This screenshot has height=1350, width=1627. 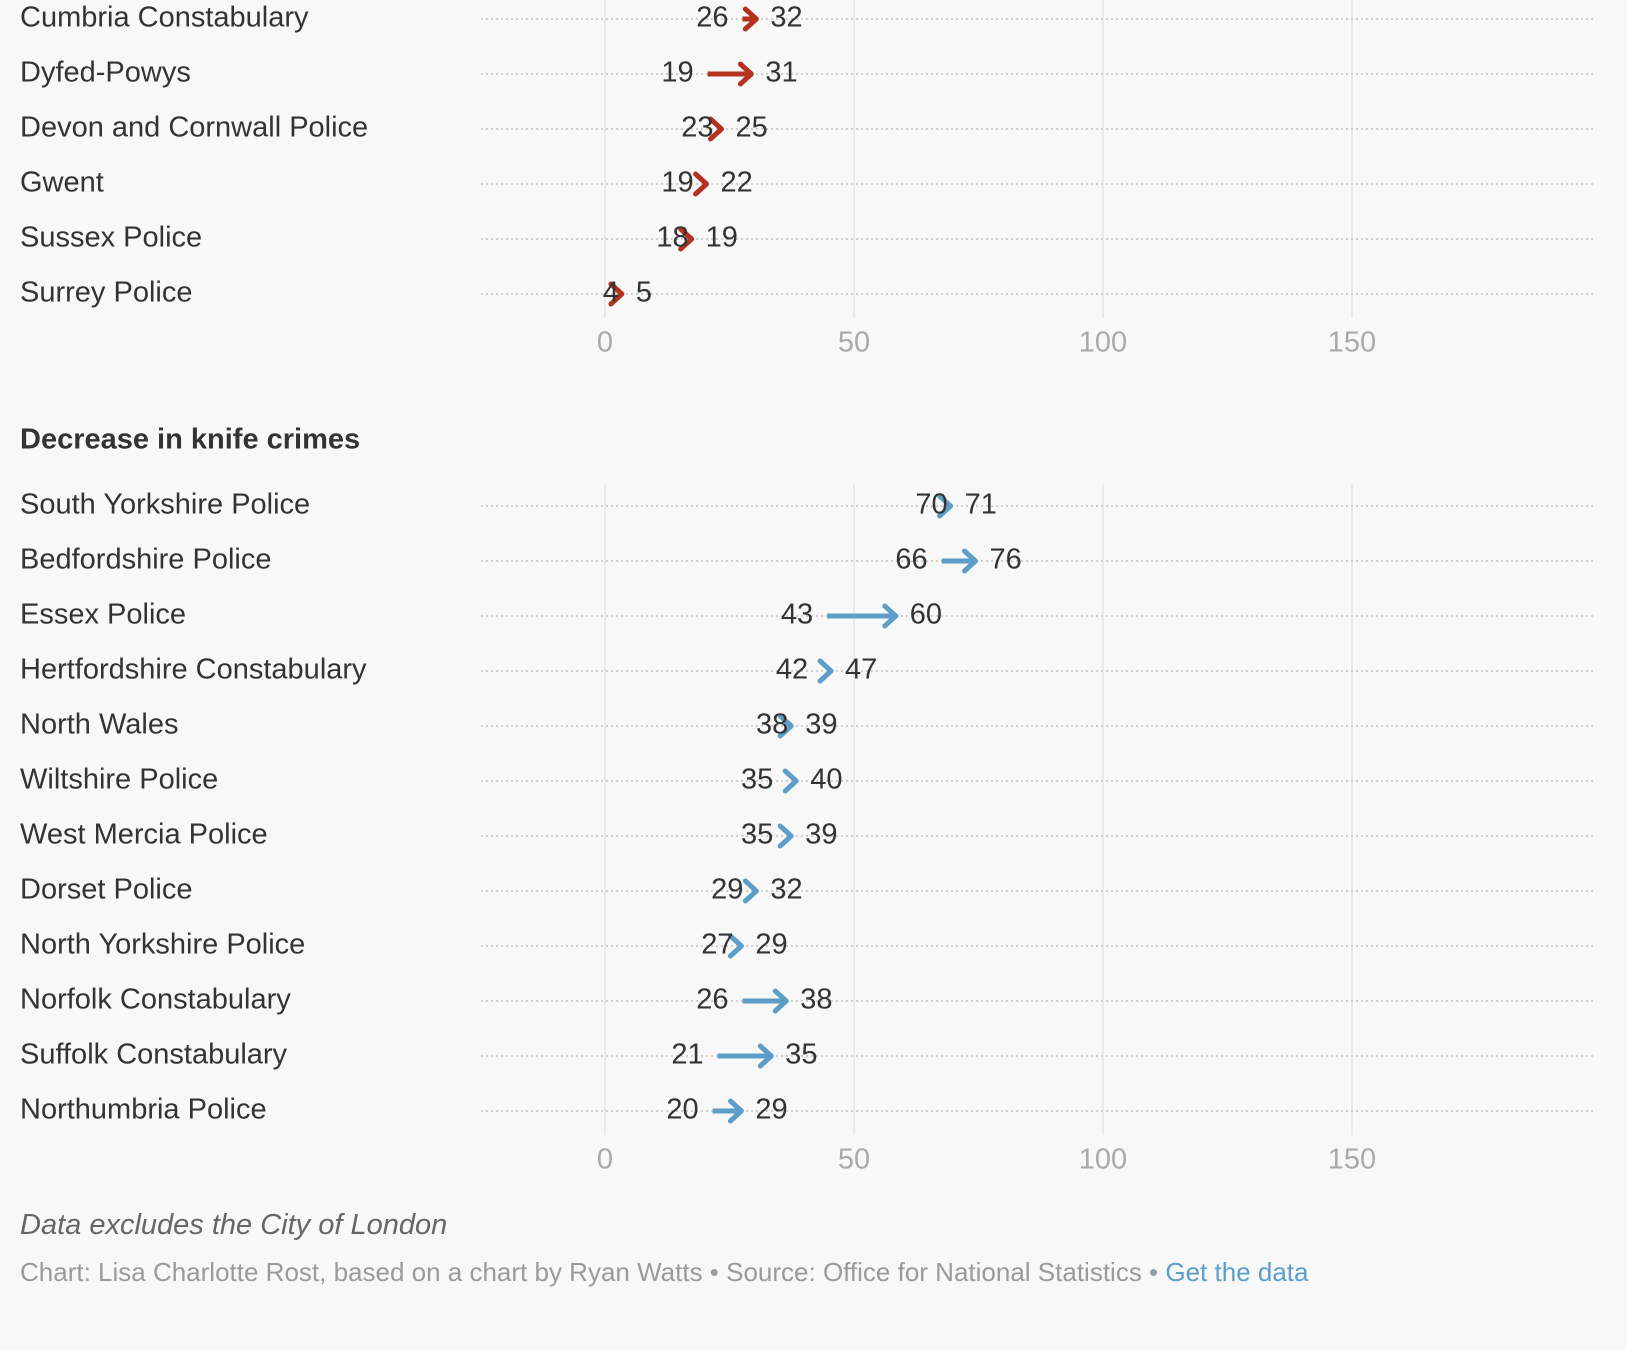 What do you see at coordinates (792, 670) in the screenshot?
I see `start-value-hertfordshire-constabulary: 42` at bounding box center [792, 670].